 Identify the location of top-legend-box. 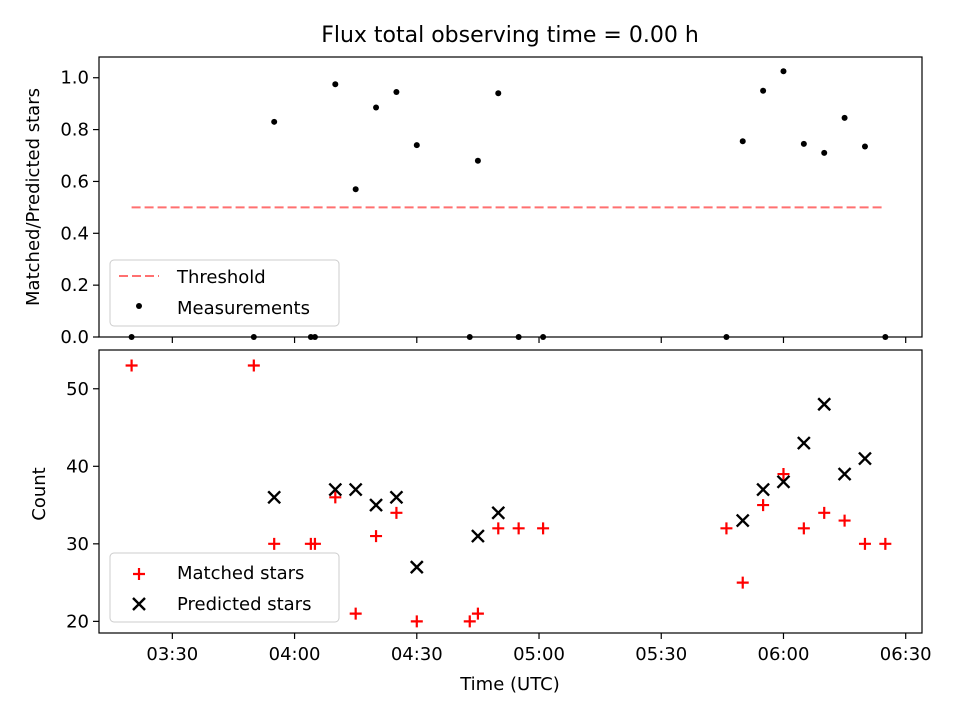
(224, 293).